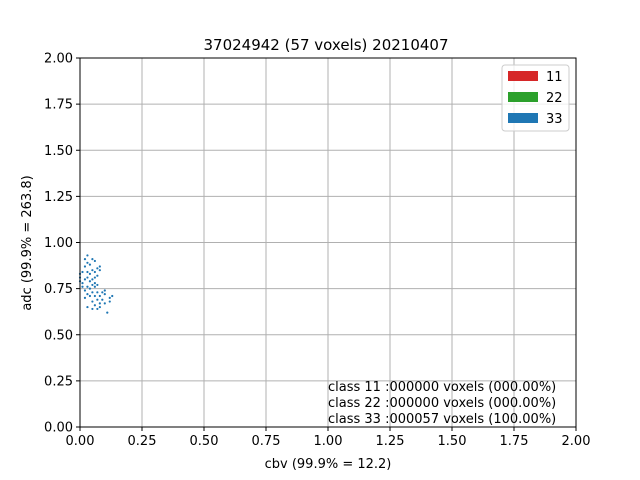 This screenshot has width=640, height=480. What do you see at coordinates (266, 441) in the screenshot?
I see `x-tick-label: 0.75` at bounding box center [266, 441].